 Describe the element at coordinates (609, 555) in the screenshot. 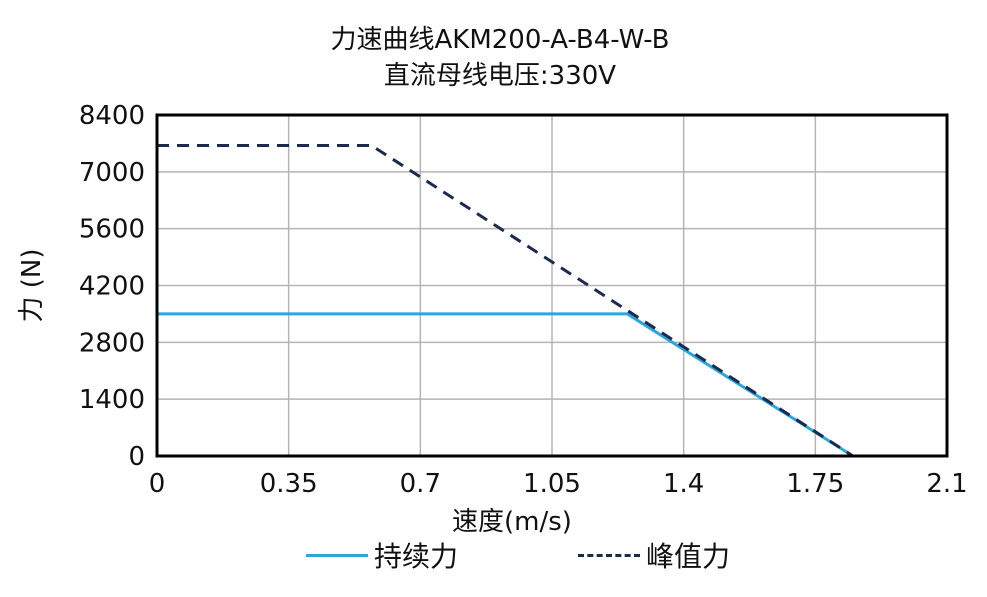

I see `legend-swatch-dashed` at that location.